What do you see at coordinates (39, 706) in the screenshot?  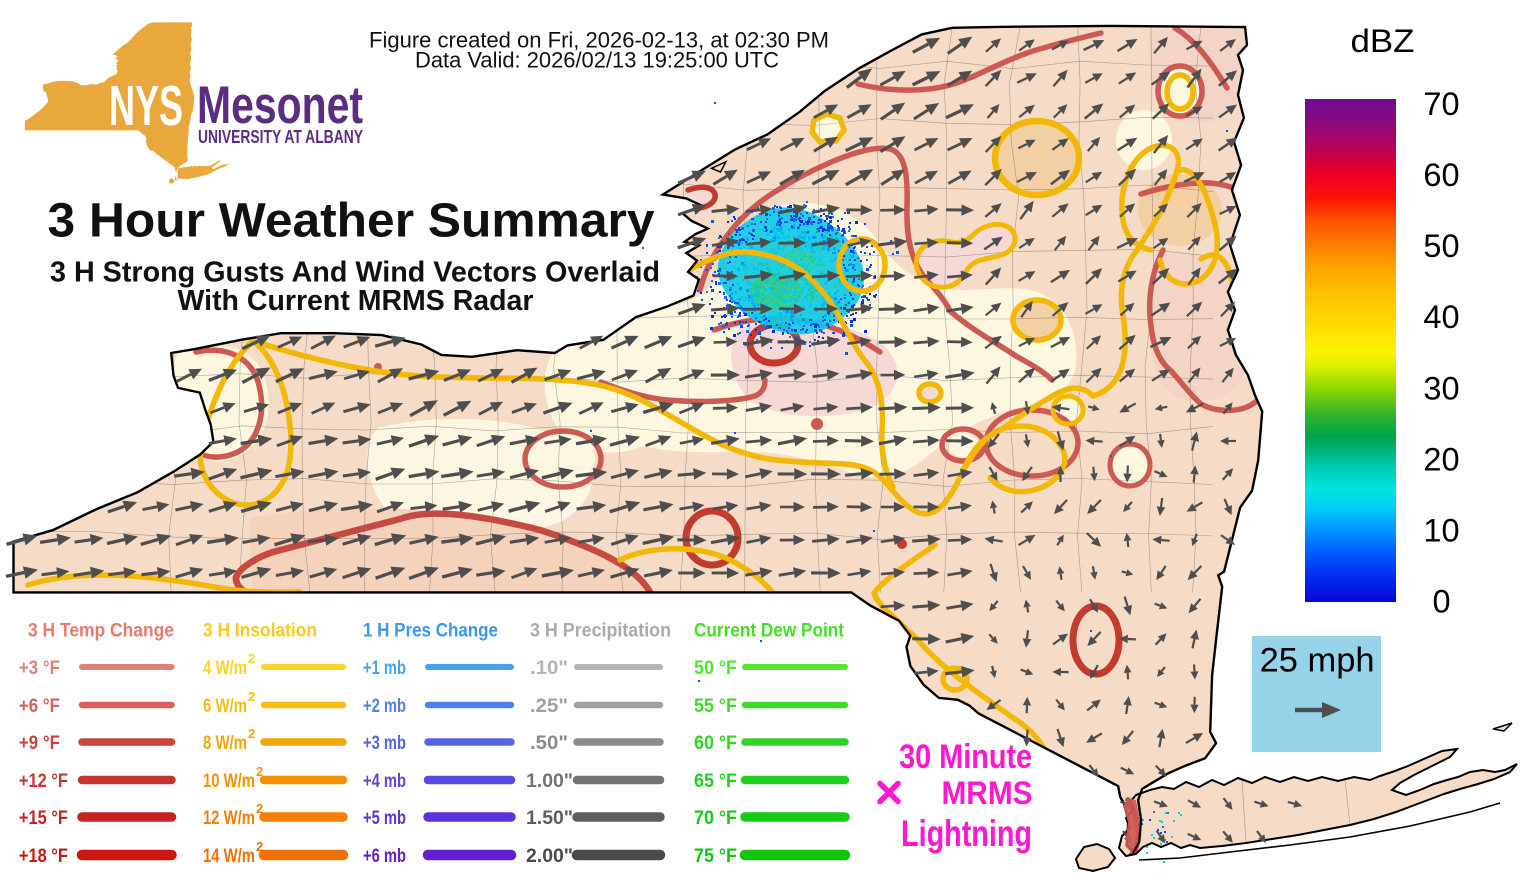 I see `svg-text: +6 °F` at bounding box center [39, 706].